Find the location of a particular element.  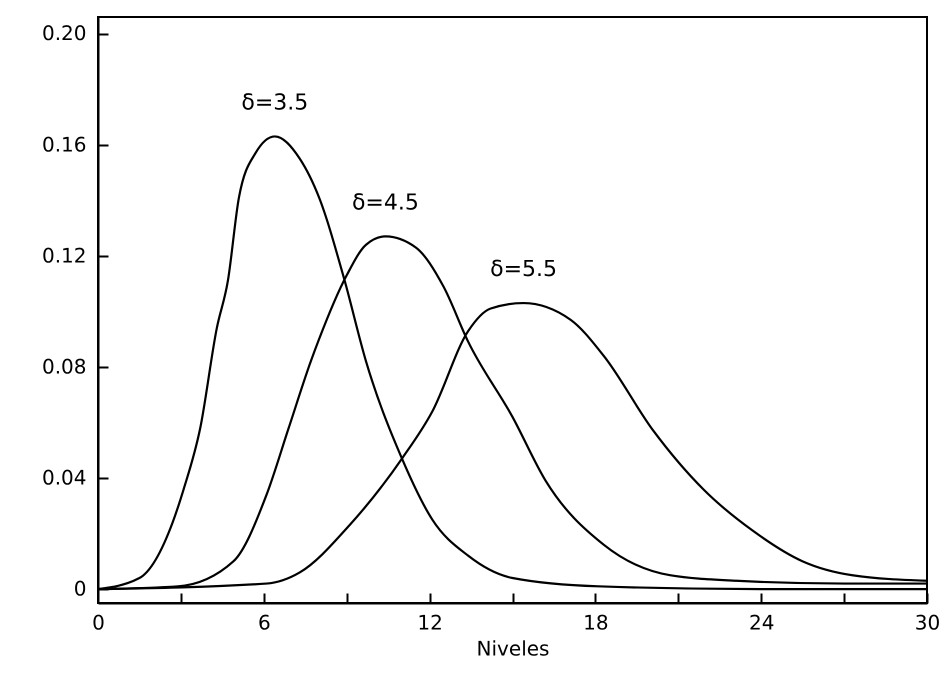

y-tick-label: 0.12 is located at coordinates (64, 255).